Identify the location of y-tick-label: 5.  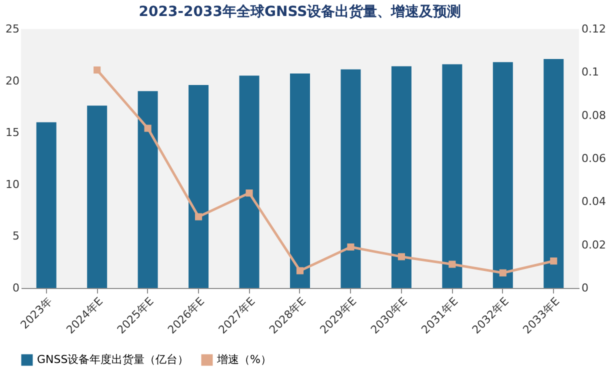
(16, 236).